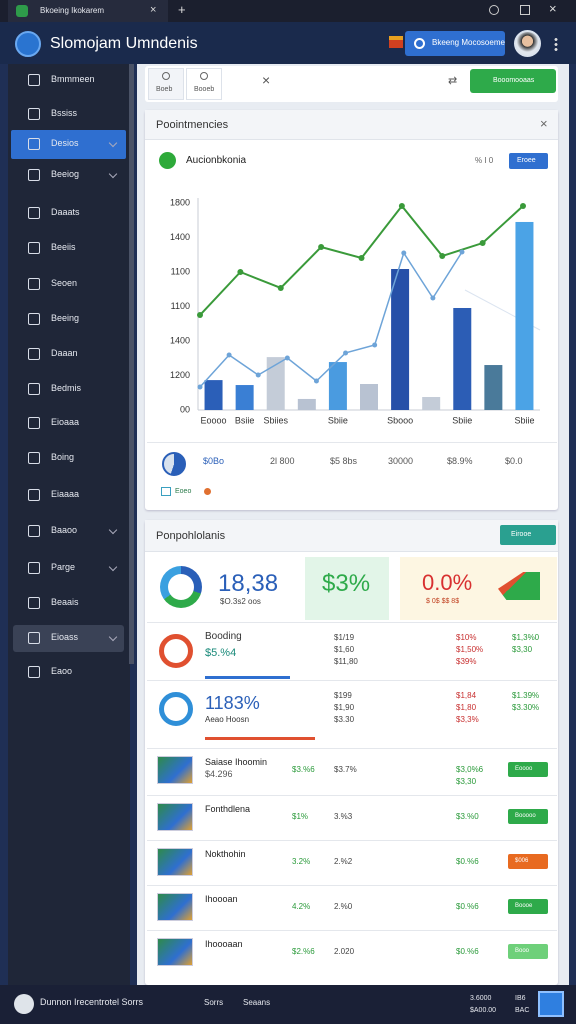 Image resolution: width=576 pixels, height=1024 pixels. I want to click on row-name: Saiase Ihoomin, so click(236, 762).